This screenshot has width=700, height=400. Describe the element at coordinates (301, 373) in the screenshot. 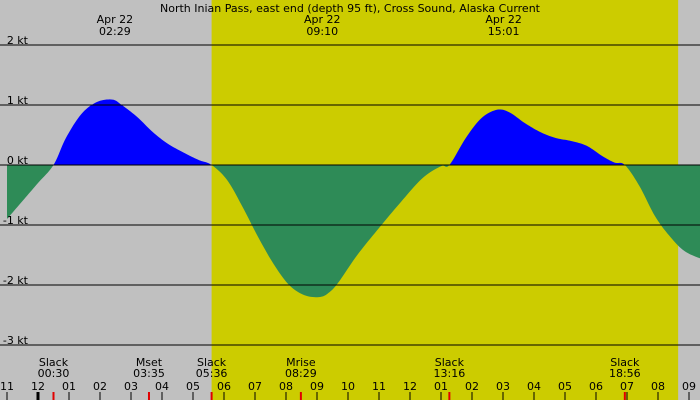

I see `event-time: 08:29` at that location.